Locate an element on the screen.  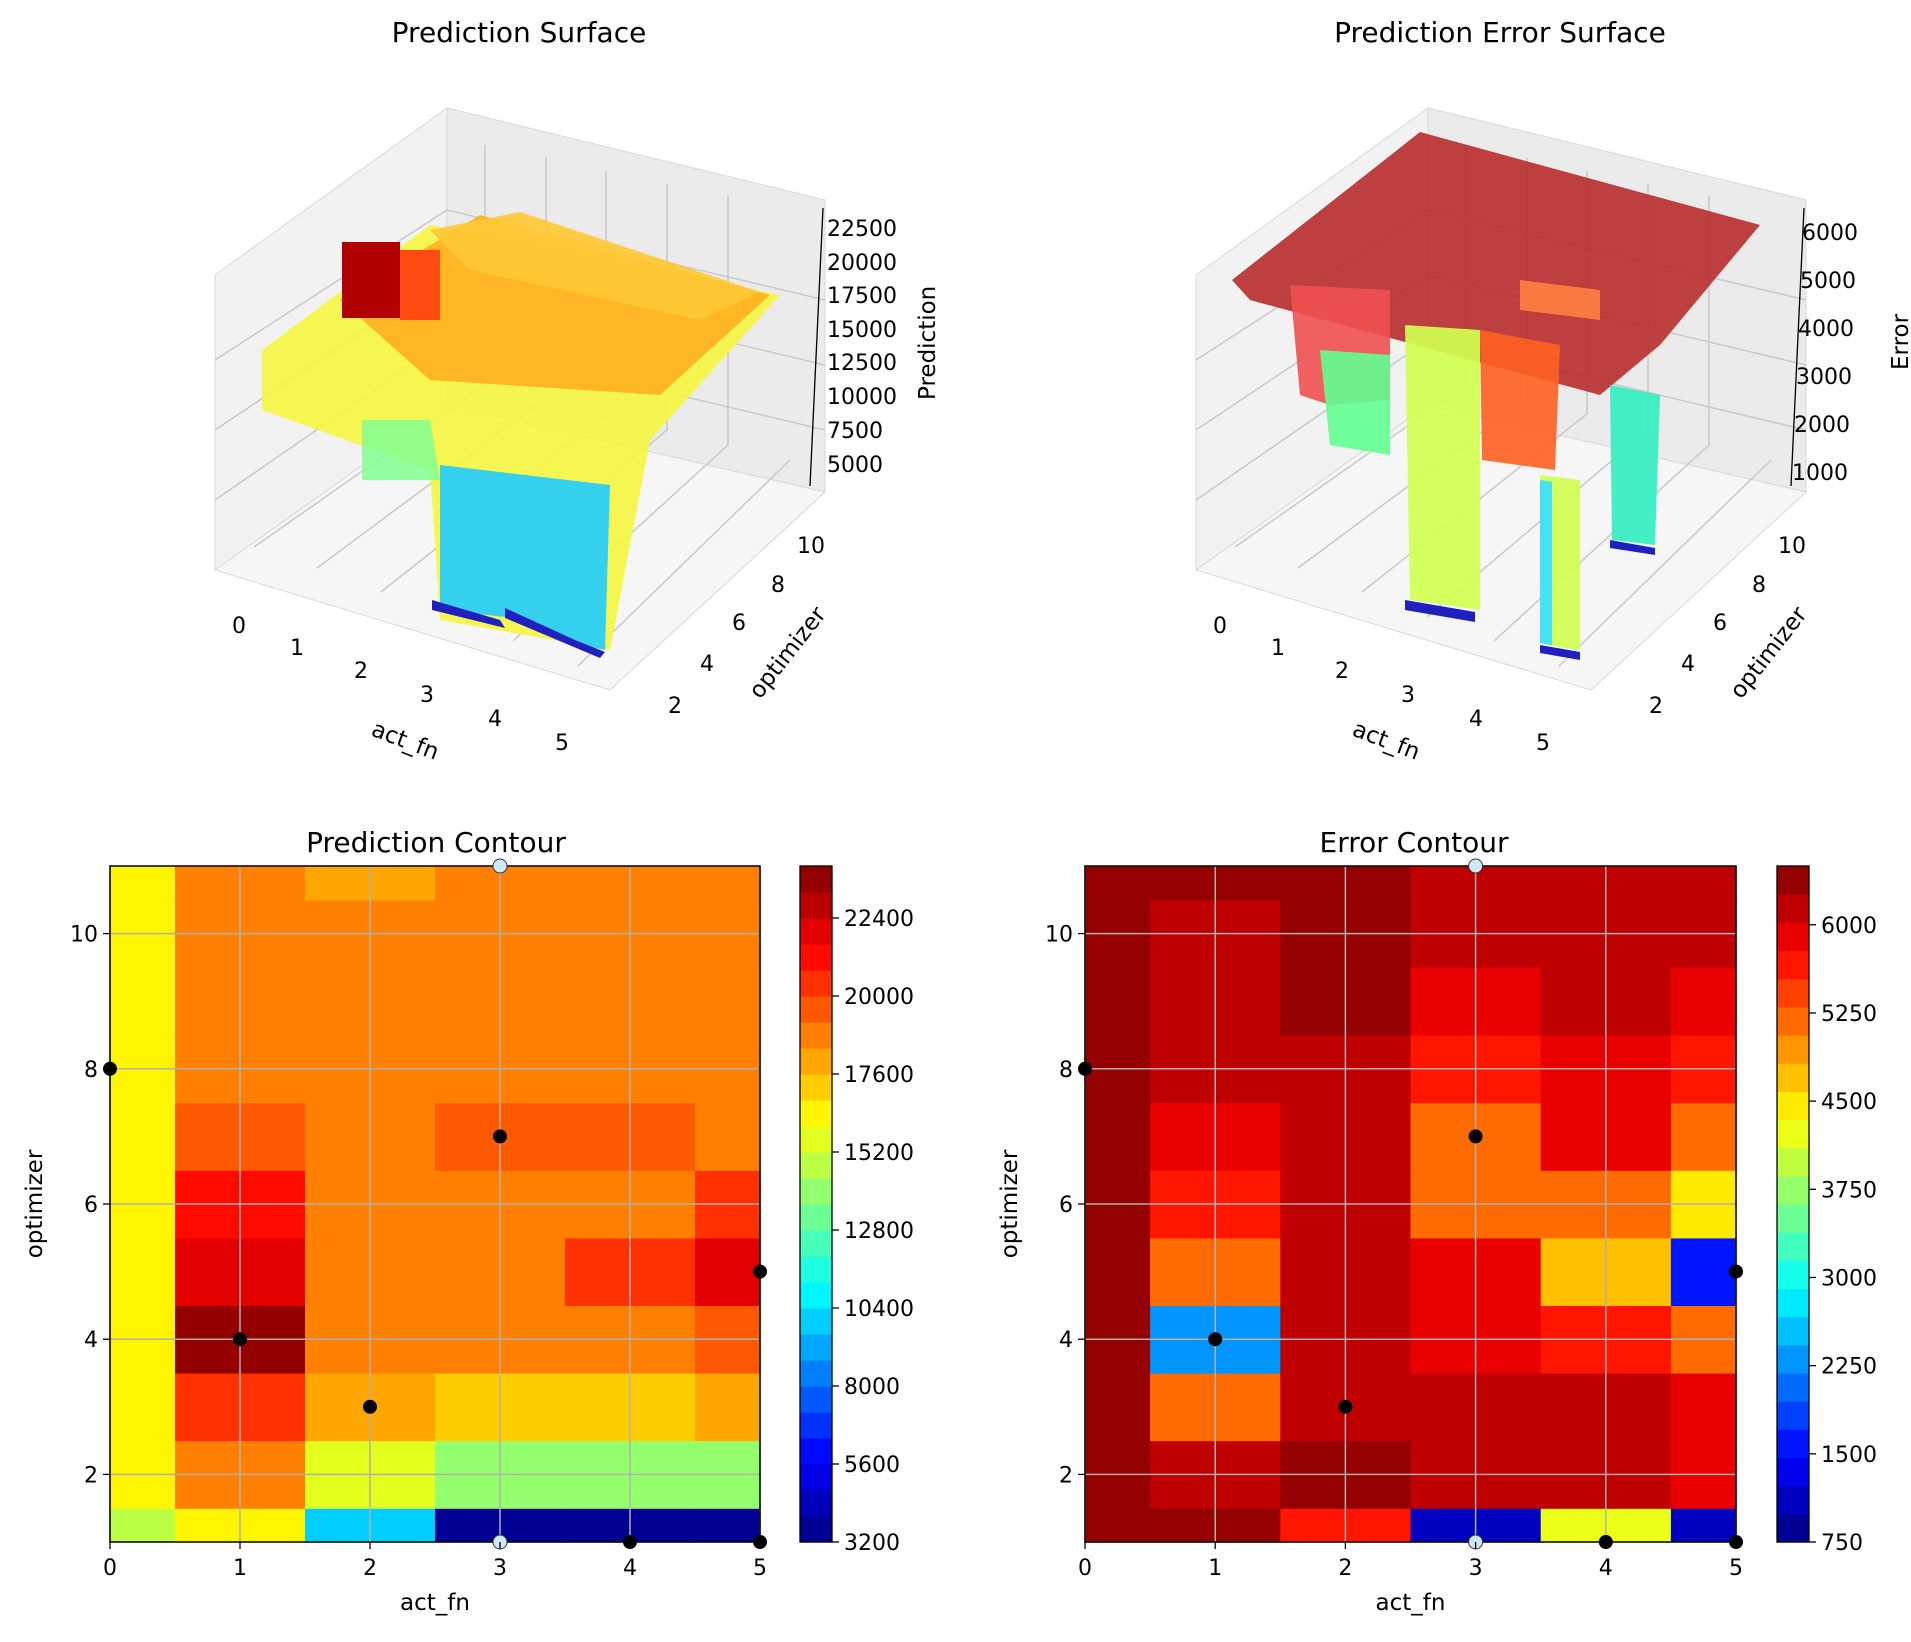
colorbar-tick-label: 750 is located at coordinates (1842, 1543).